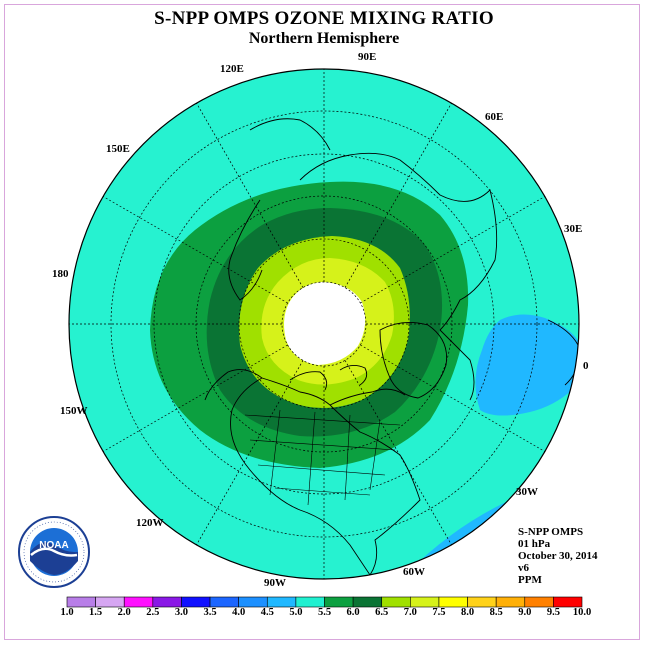  What do you see at coordinates (525, 612) in the screenshot?
I see `colorbar-tick-label: 9.0` at bounding box center [525, 612].